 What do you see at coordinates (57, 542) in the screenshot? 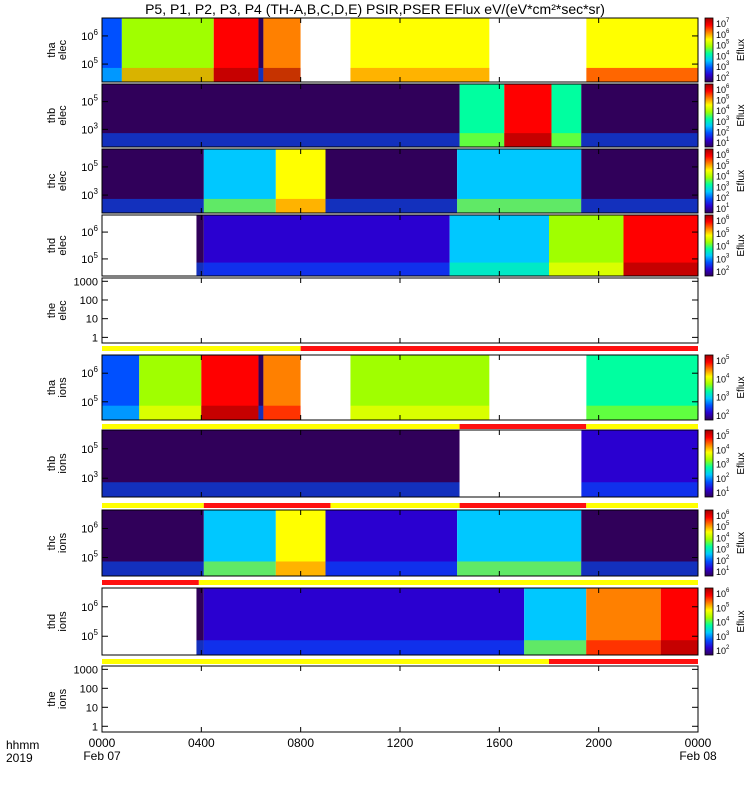
I see `panel-label: thcions` at bounding box center [57, 542].